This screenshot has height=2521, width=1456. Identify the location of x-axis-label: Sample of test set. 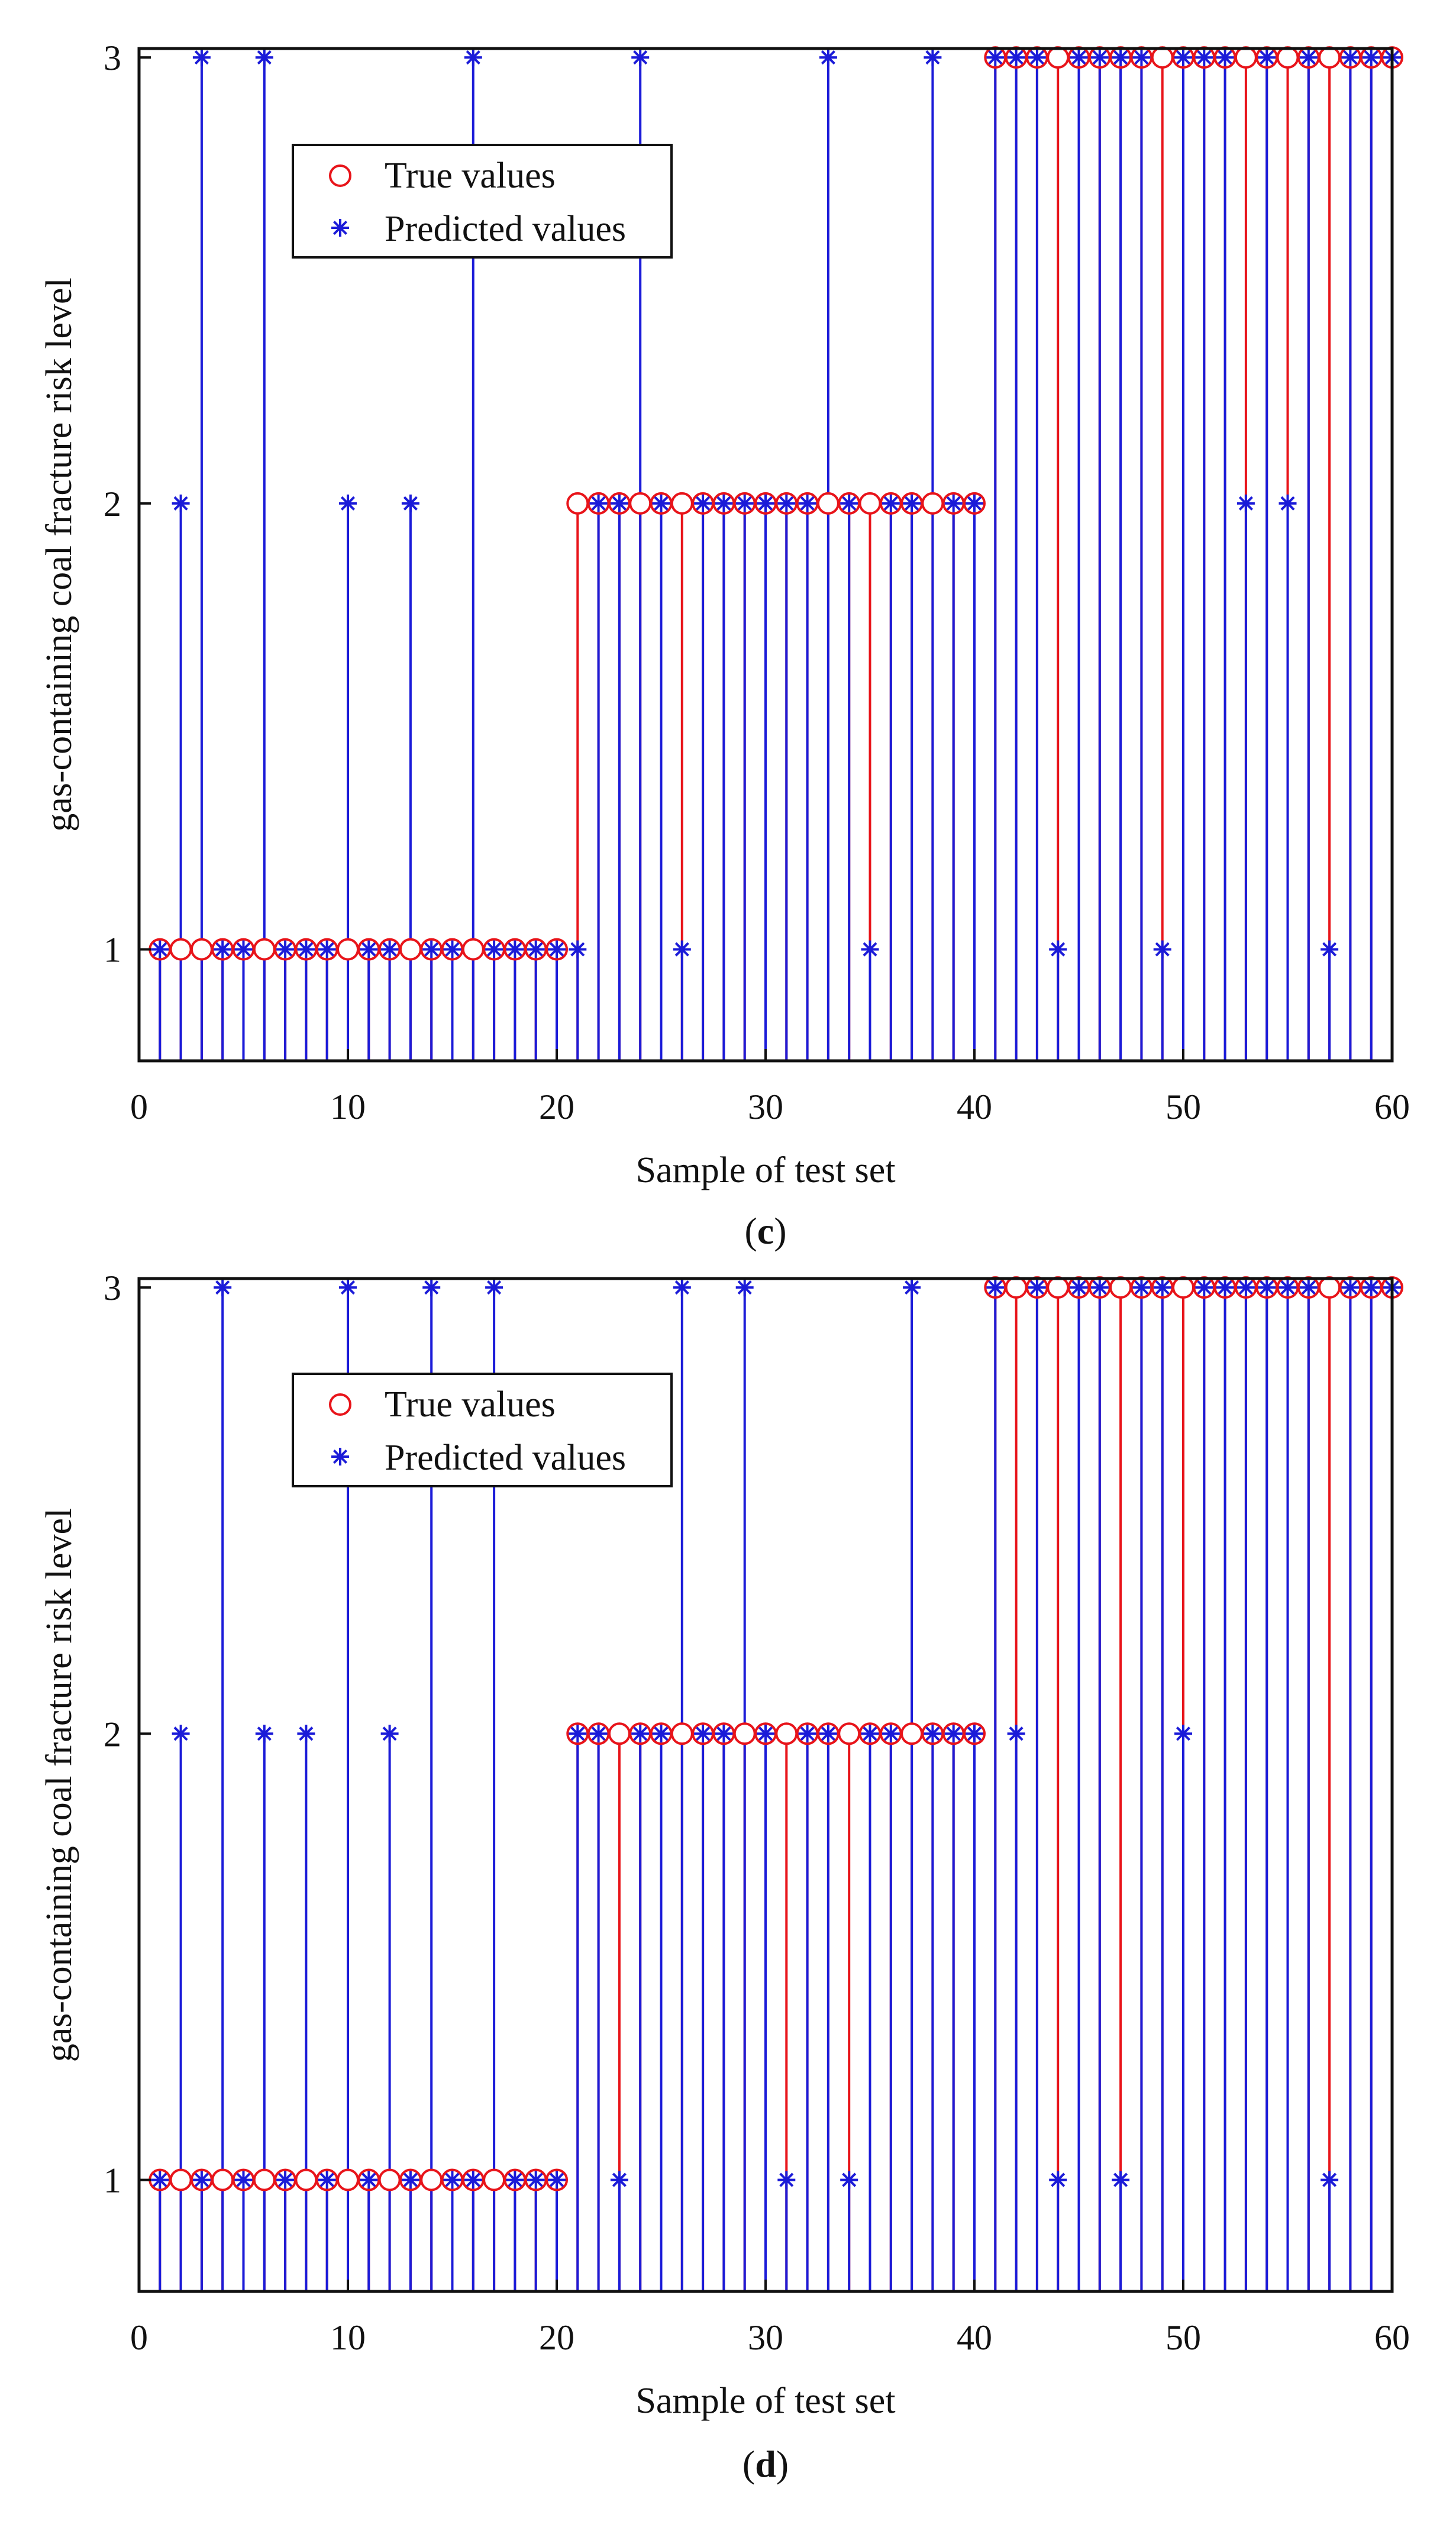
(765, 1170).